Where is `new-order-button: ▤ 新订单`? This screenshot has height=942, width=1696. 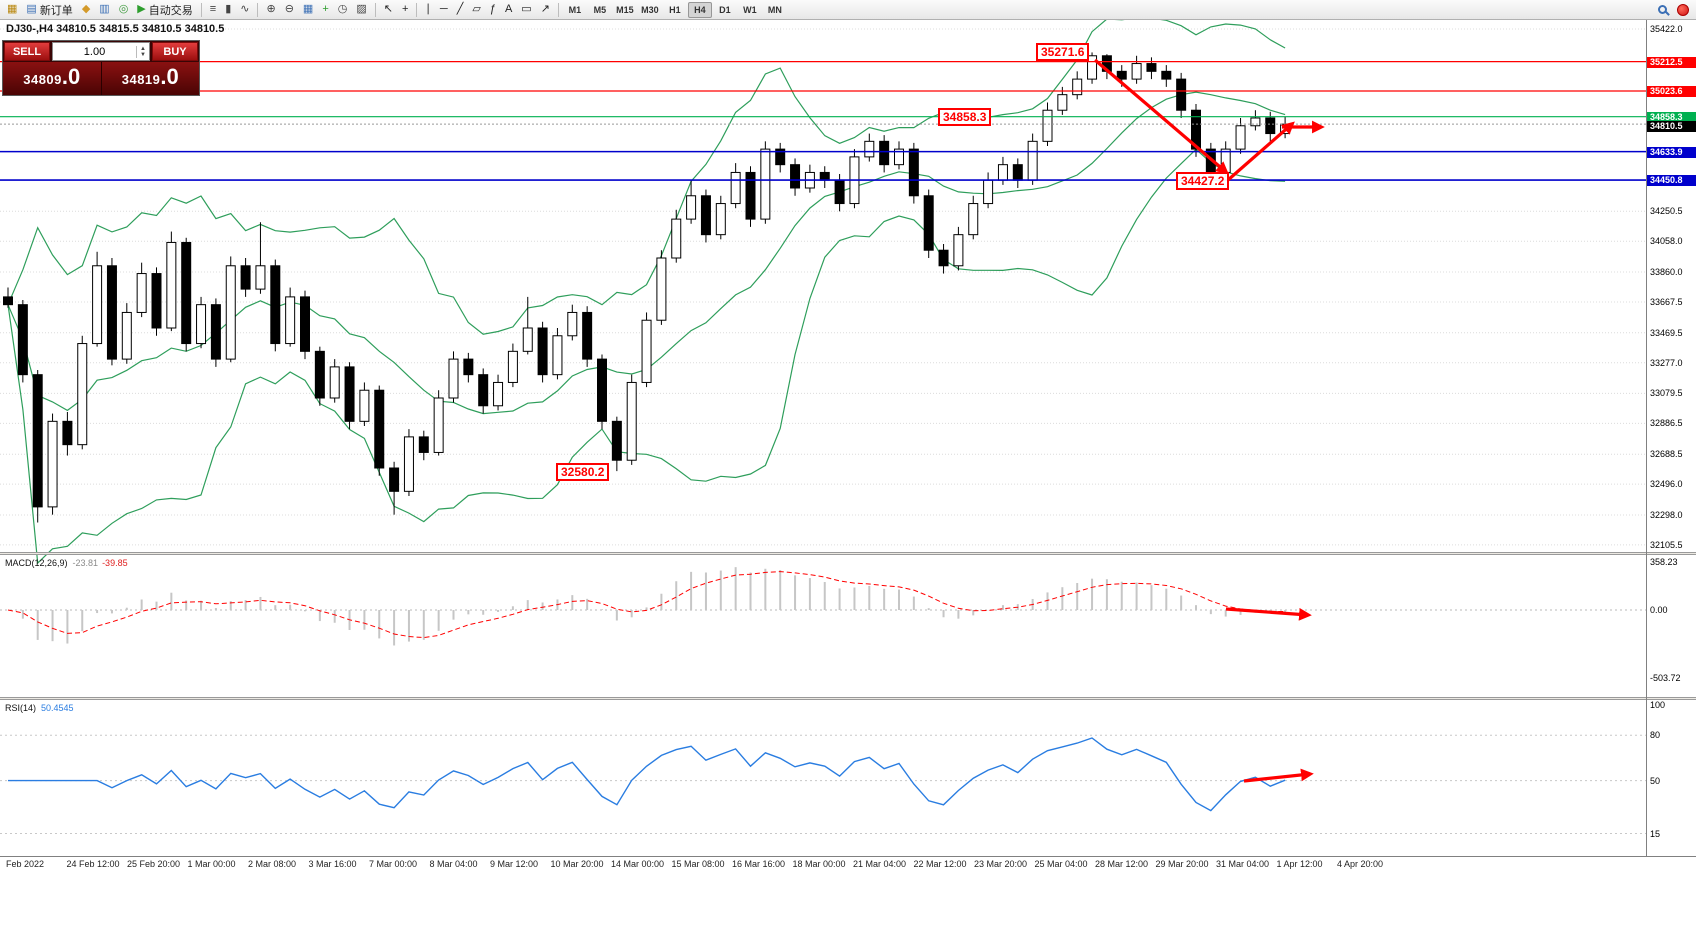
new-order-button: ▤ 新订单 is located at coordinates (49, 9).